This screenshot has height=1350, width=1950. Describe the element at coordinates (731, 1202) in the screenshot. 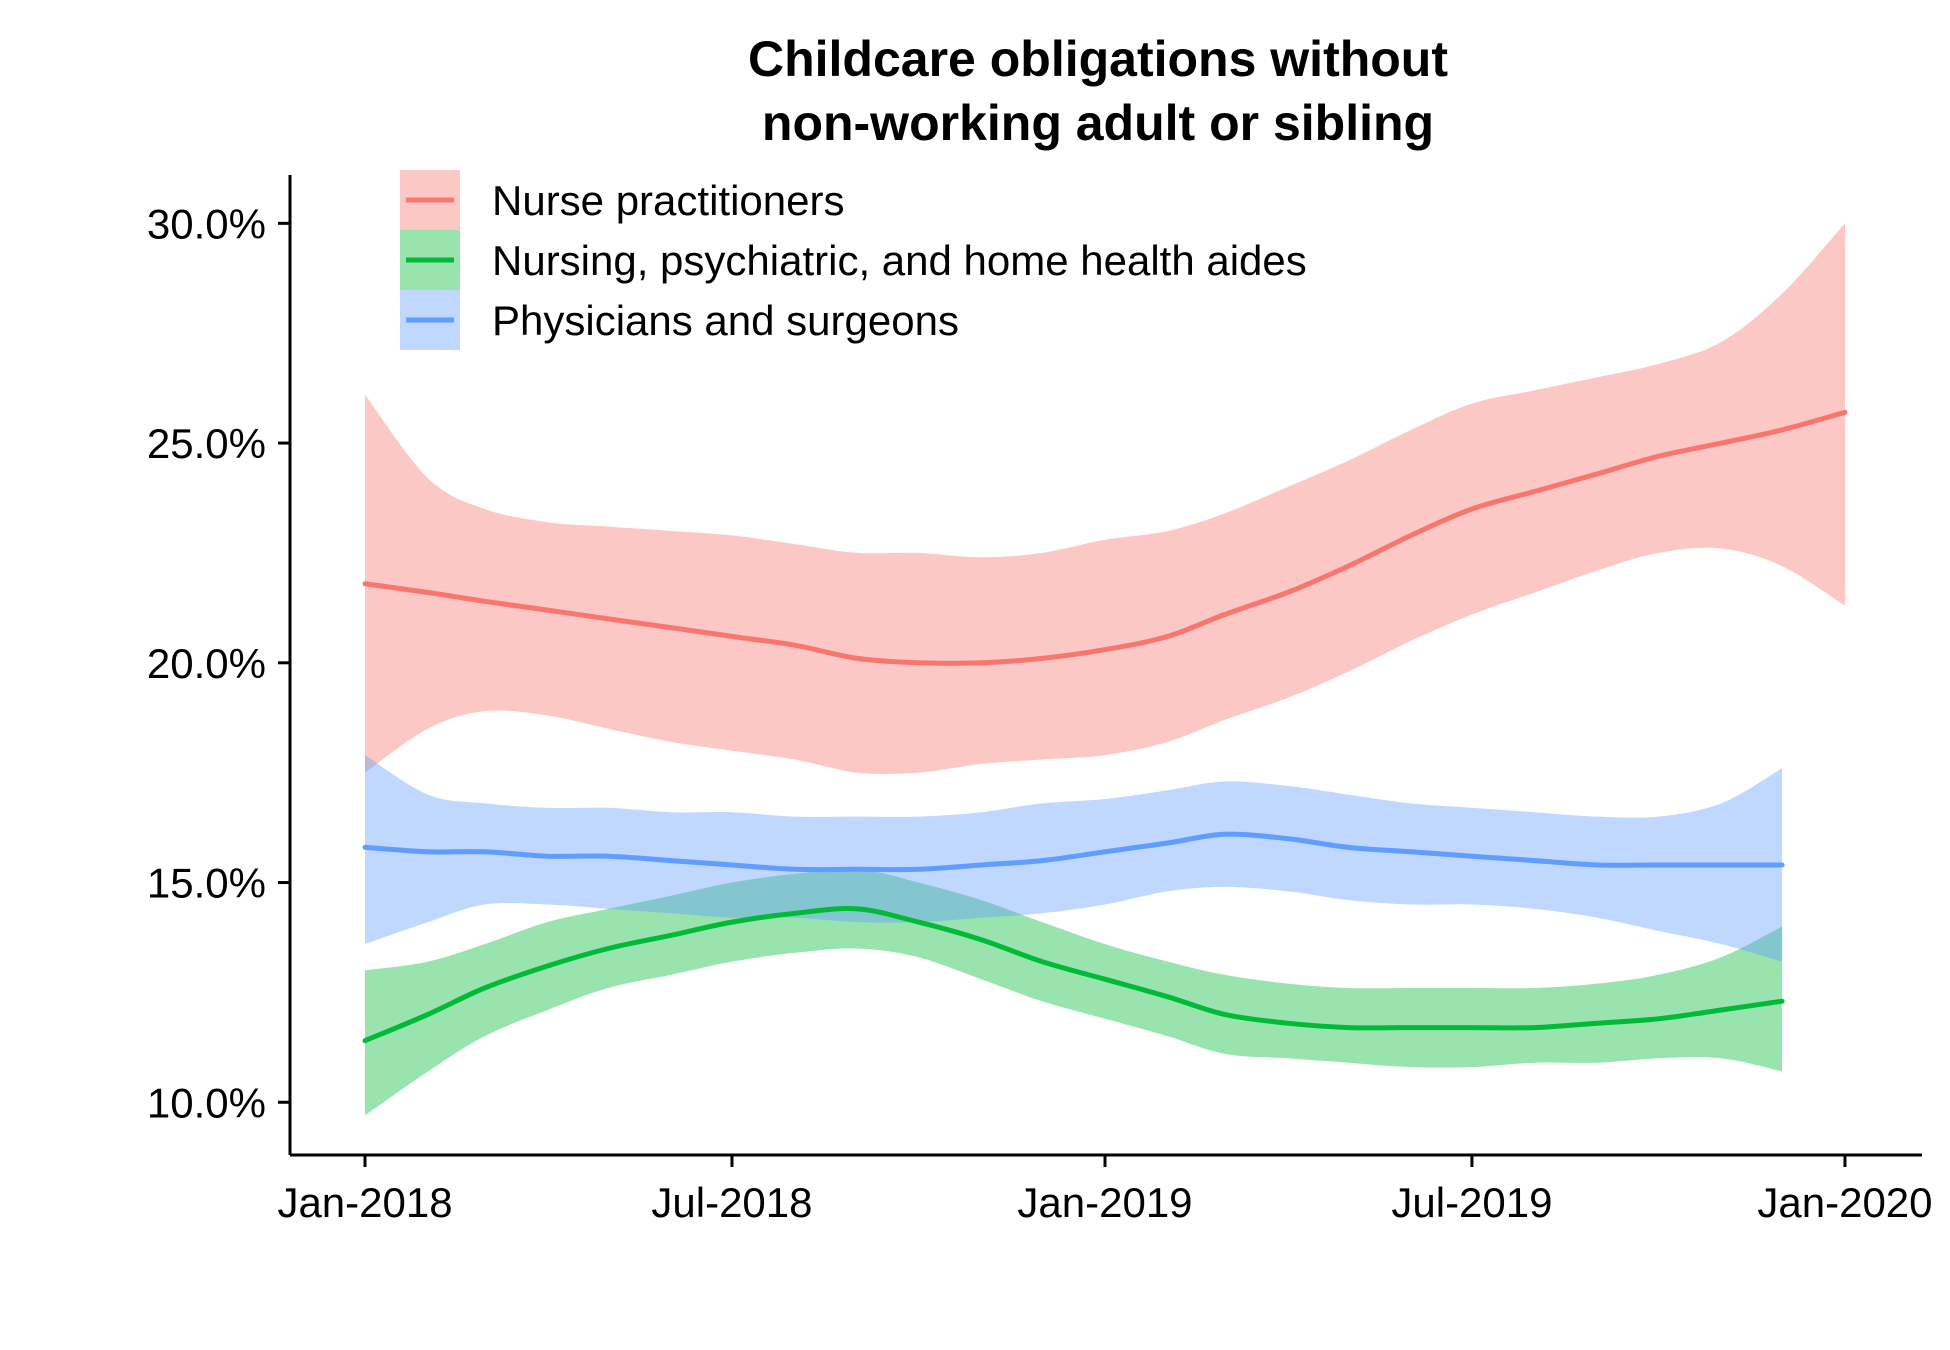

I see `x-tick-label: Jul-2018` at that location.